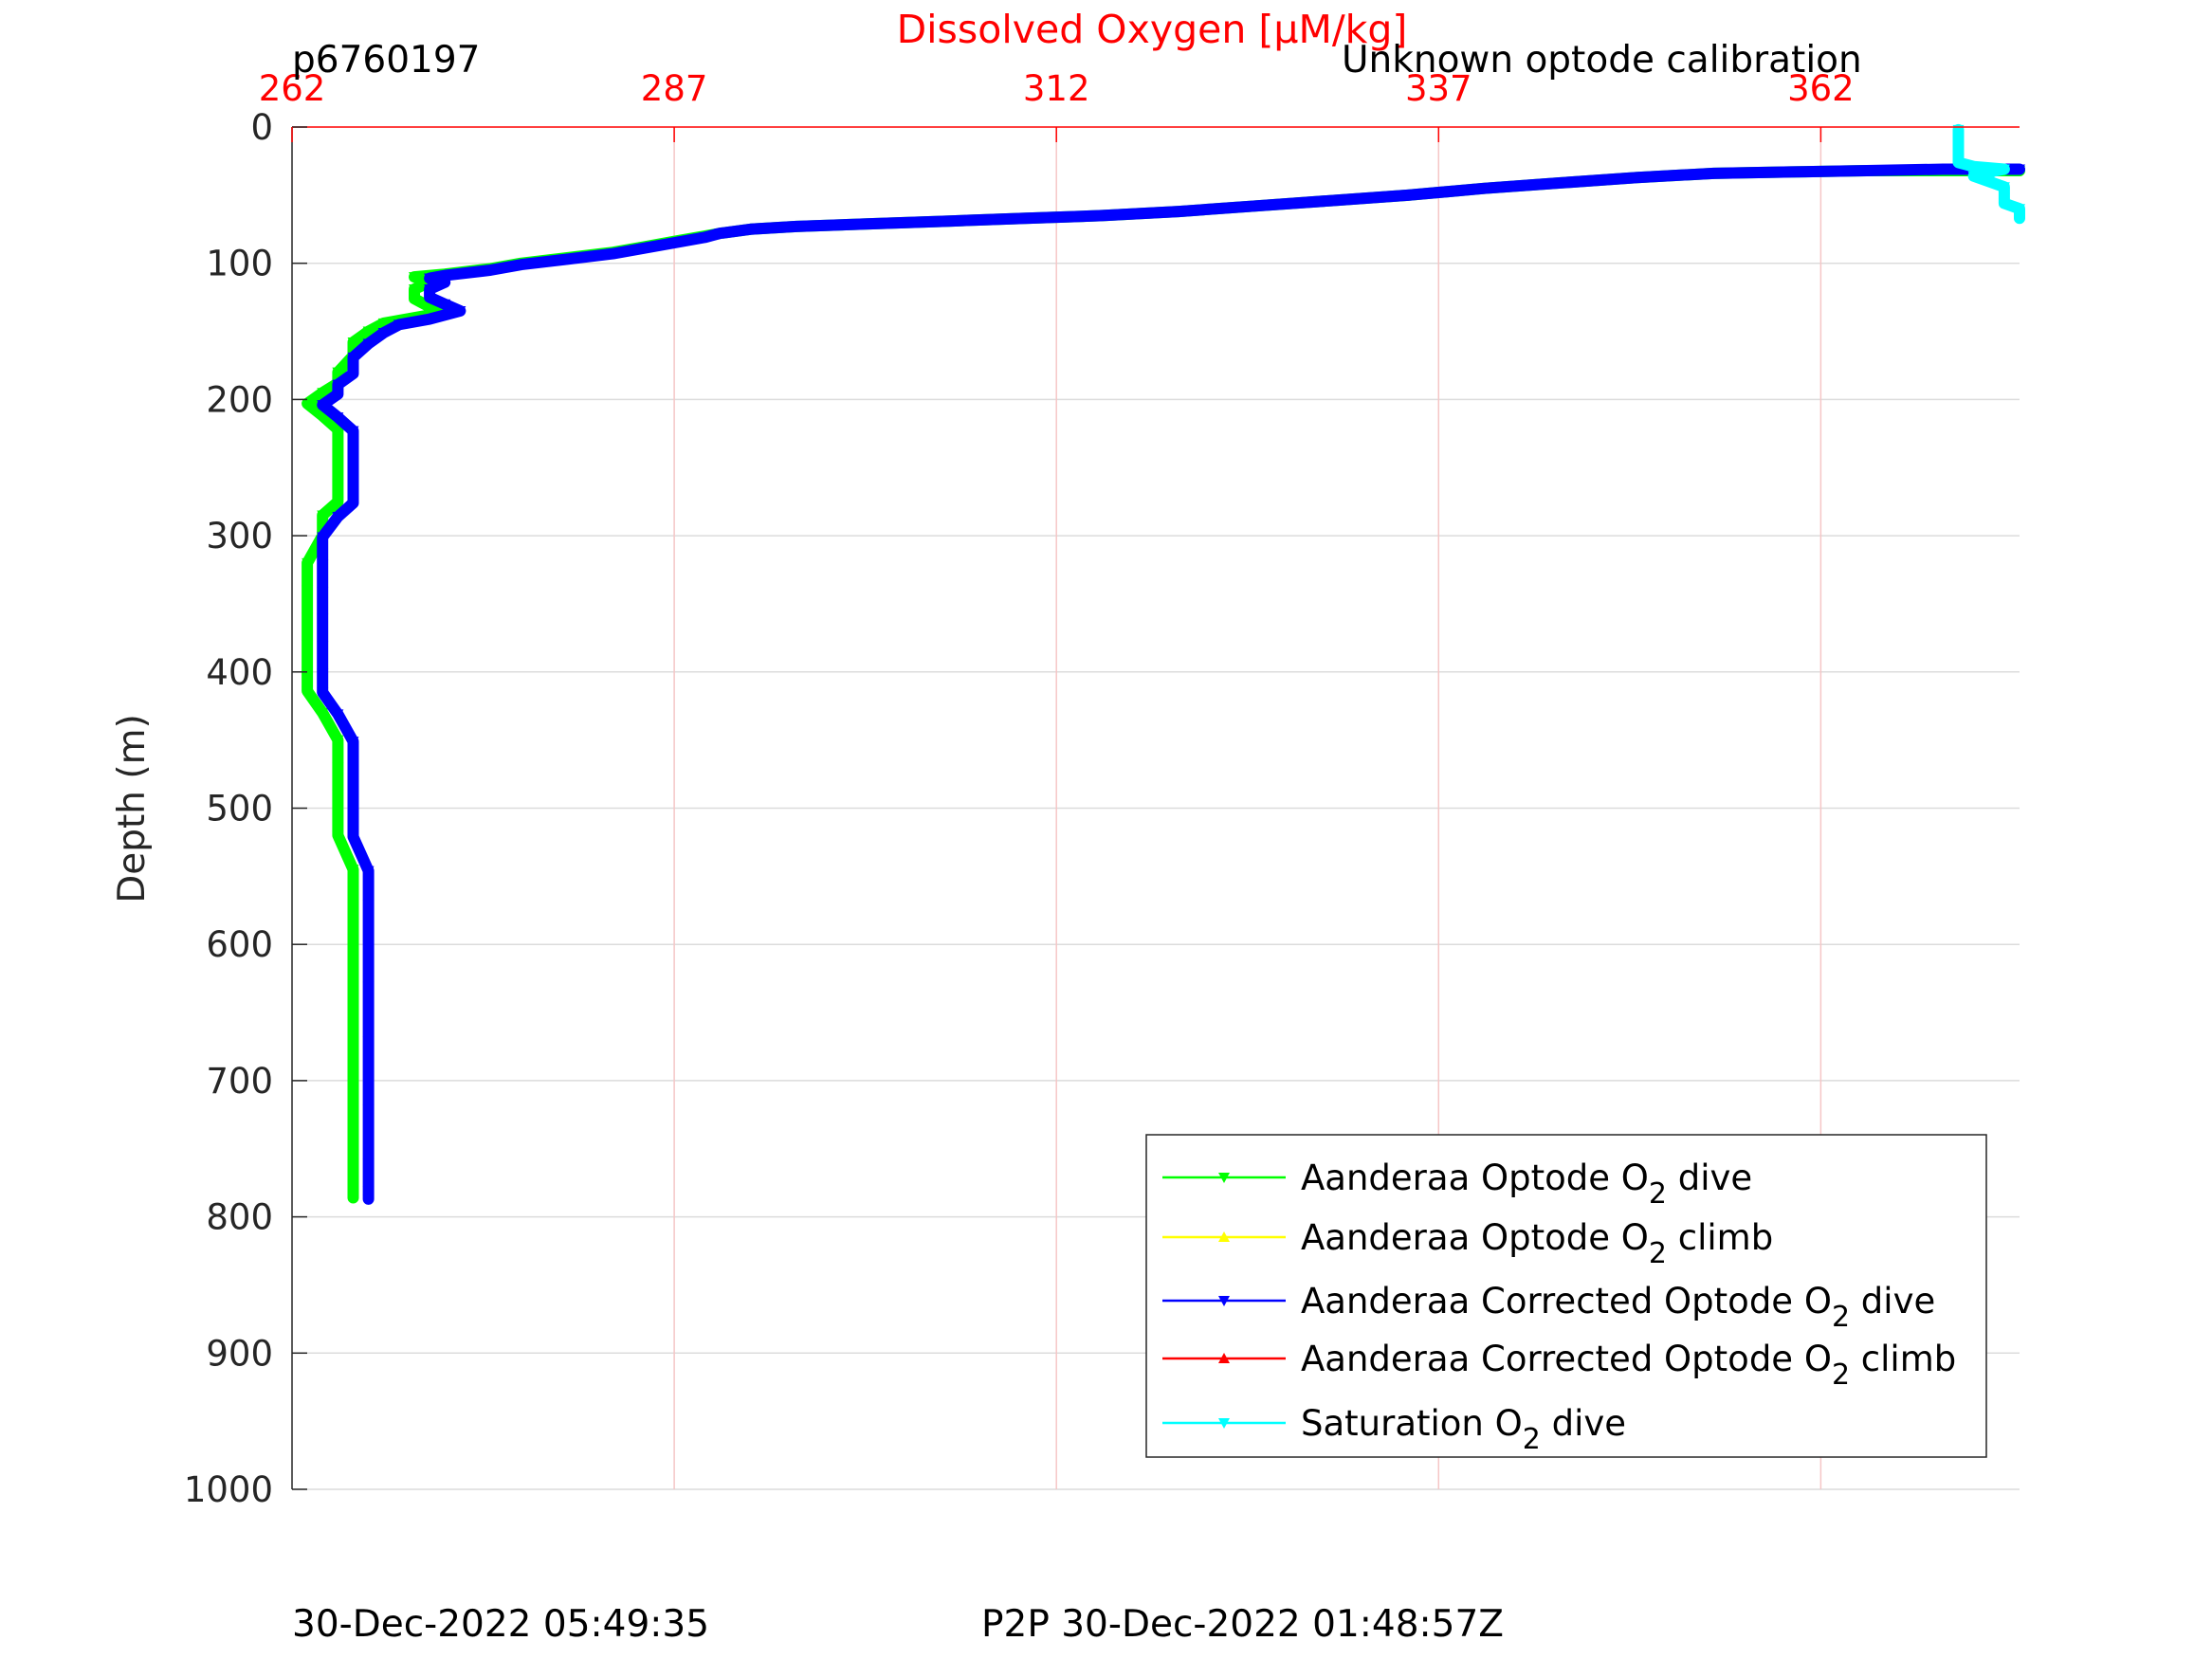 The height and width of the screenshot is (1659, 2212). I want to click on y-tick-label: 400, so click(239, 672).